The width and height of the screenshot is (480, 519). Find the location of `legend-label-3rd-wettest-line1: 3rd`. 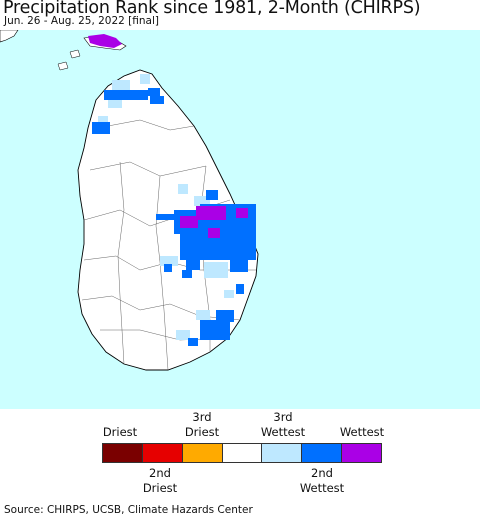

legend-label-3rd-wettest-line1: 3rd is located at coordinates (283, 417).